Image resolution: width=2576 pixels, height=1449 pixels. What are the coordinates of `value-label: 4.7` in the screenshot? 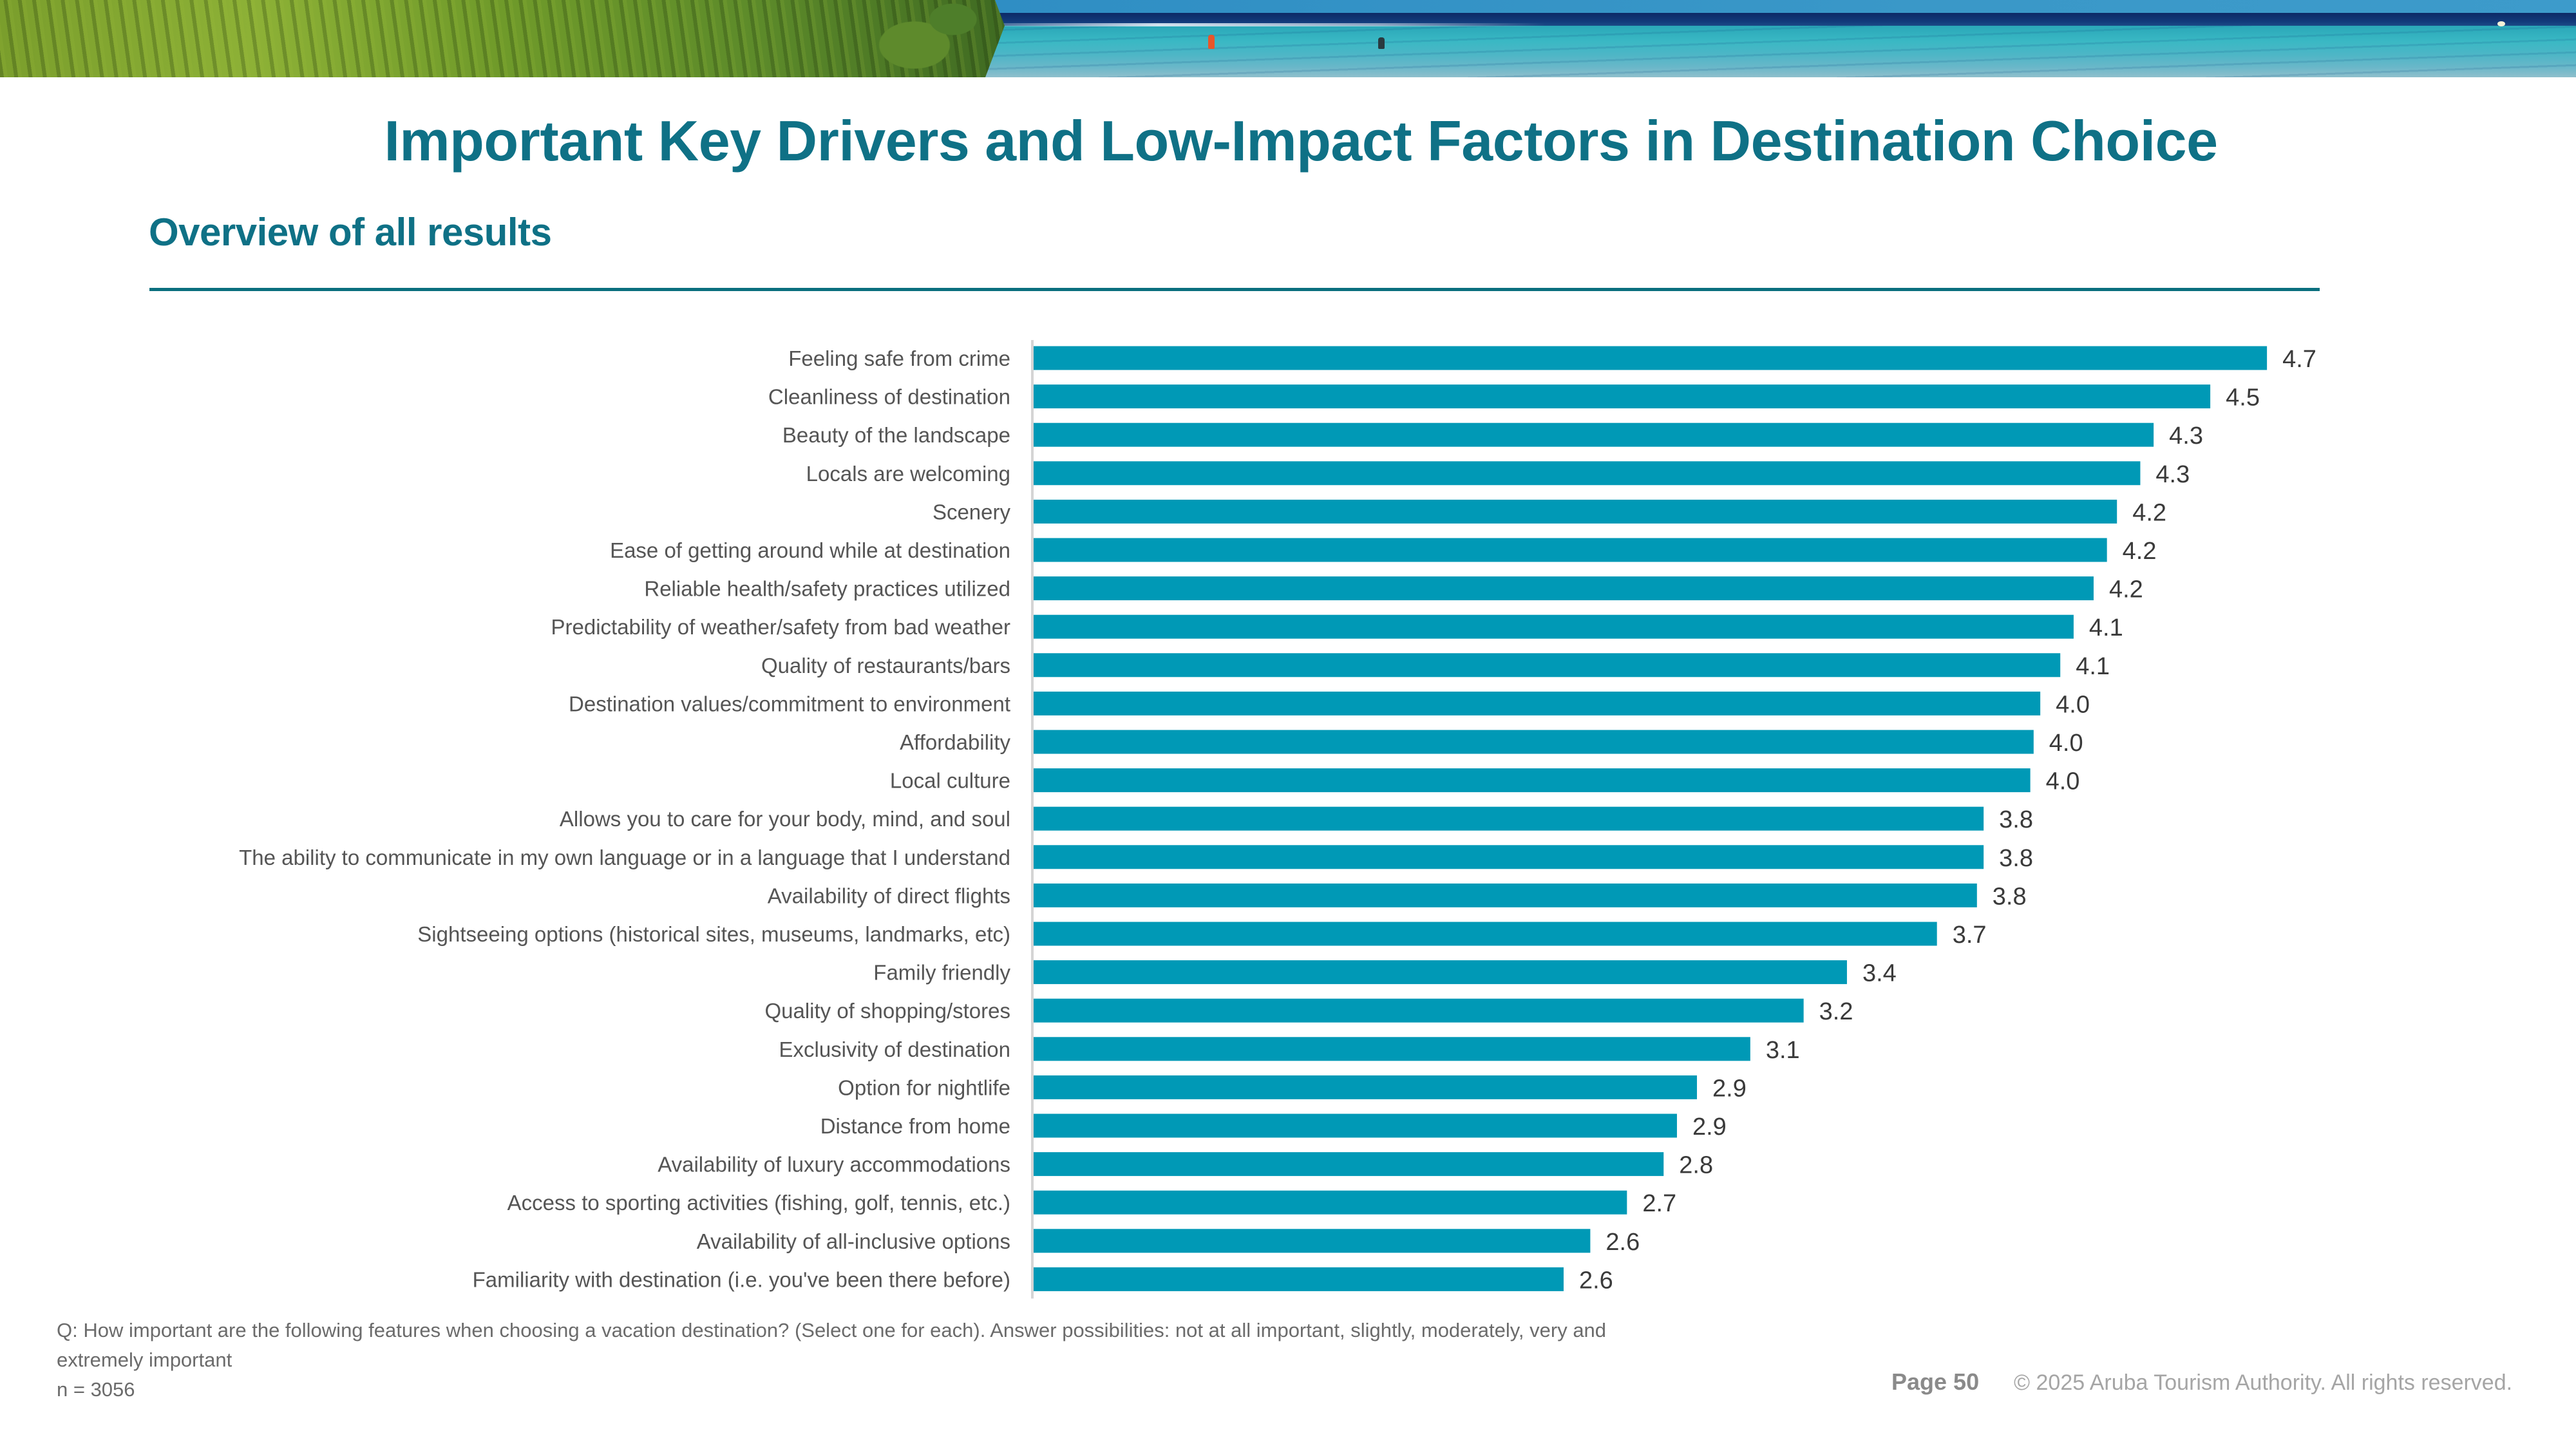 It's located at (2299, 359).